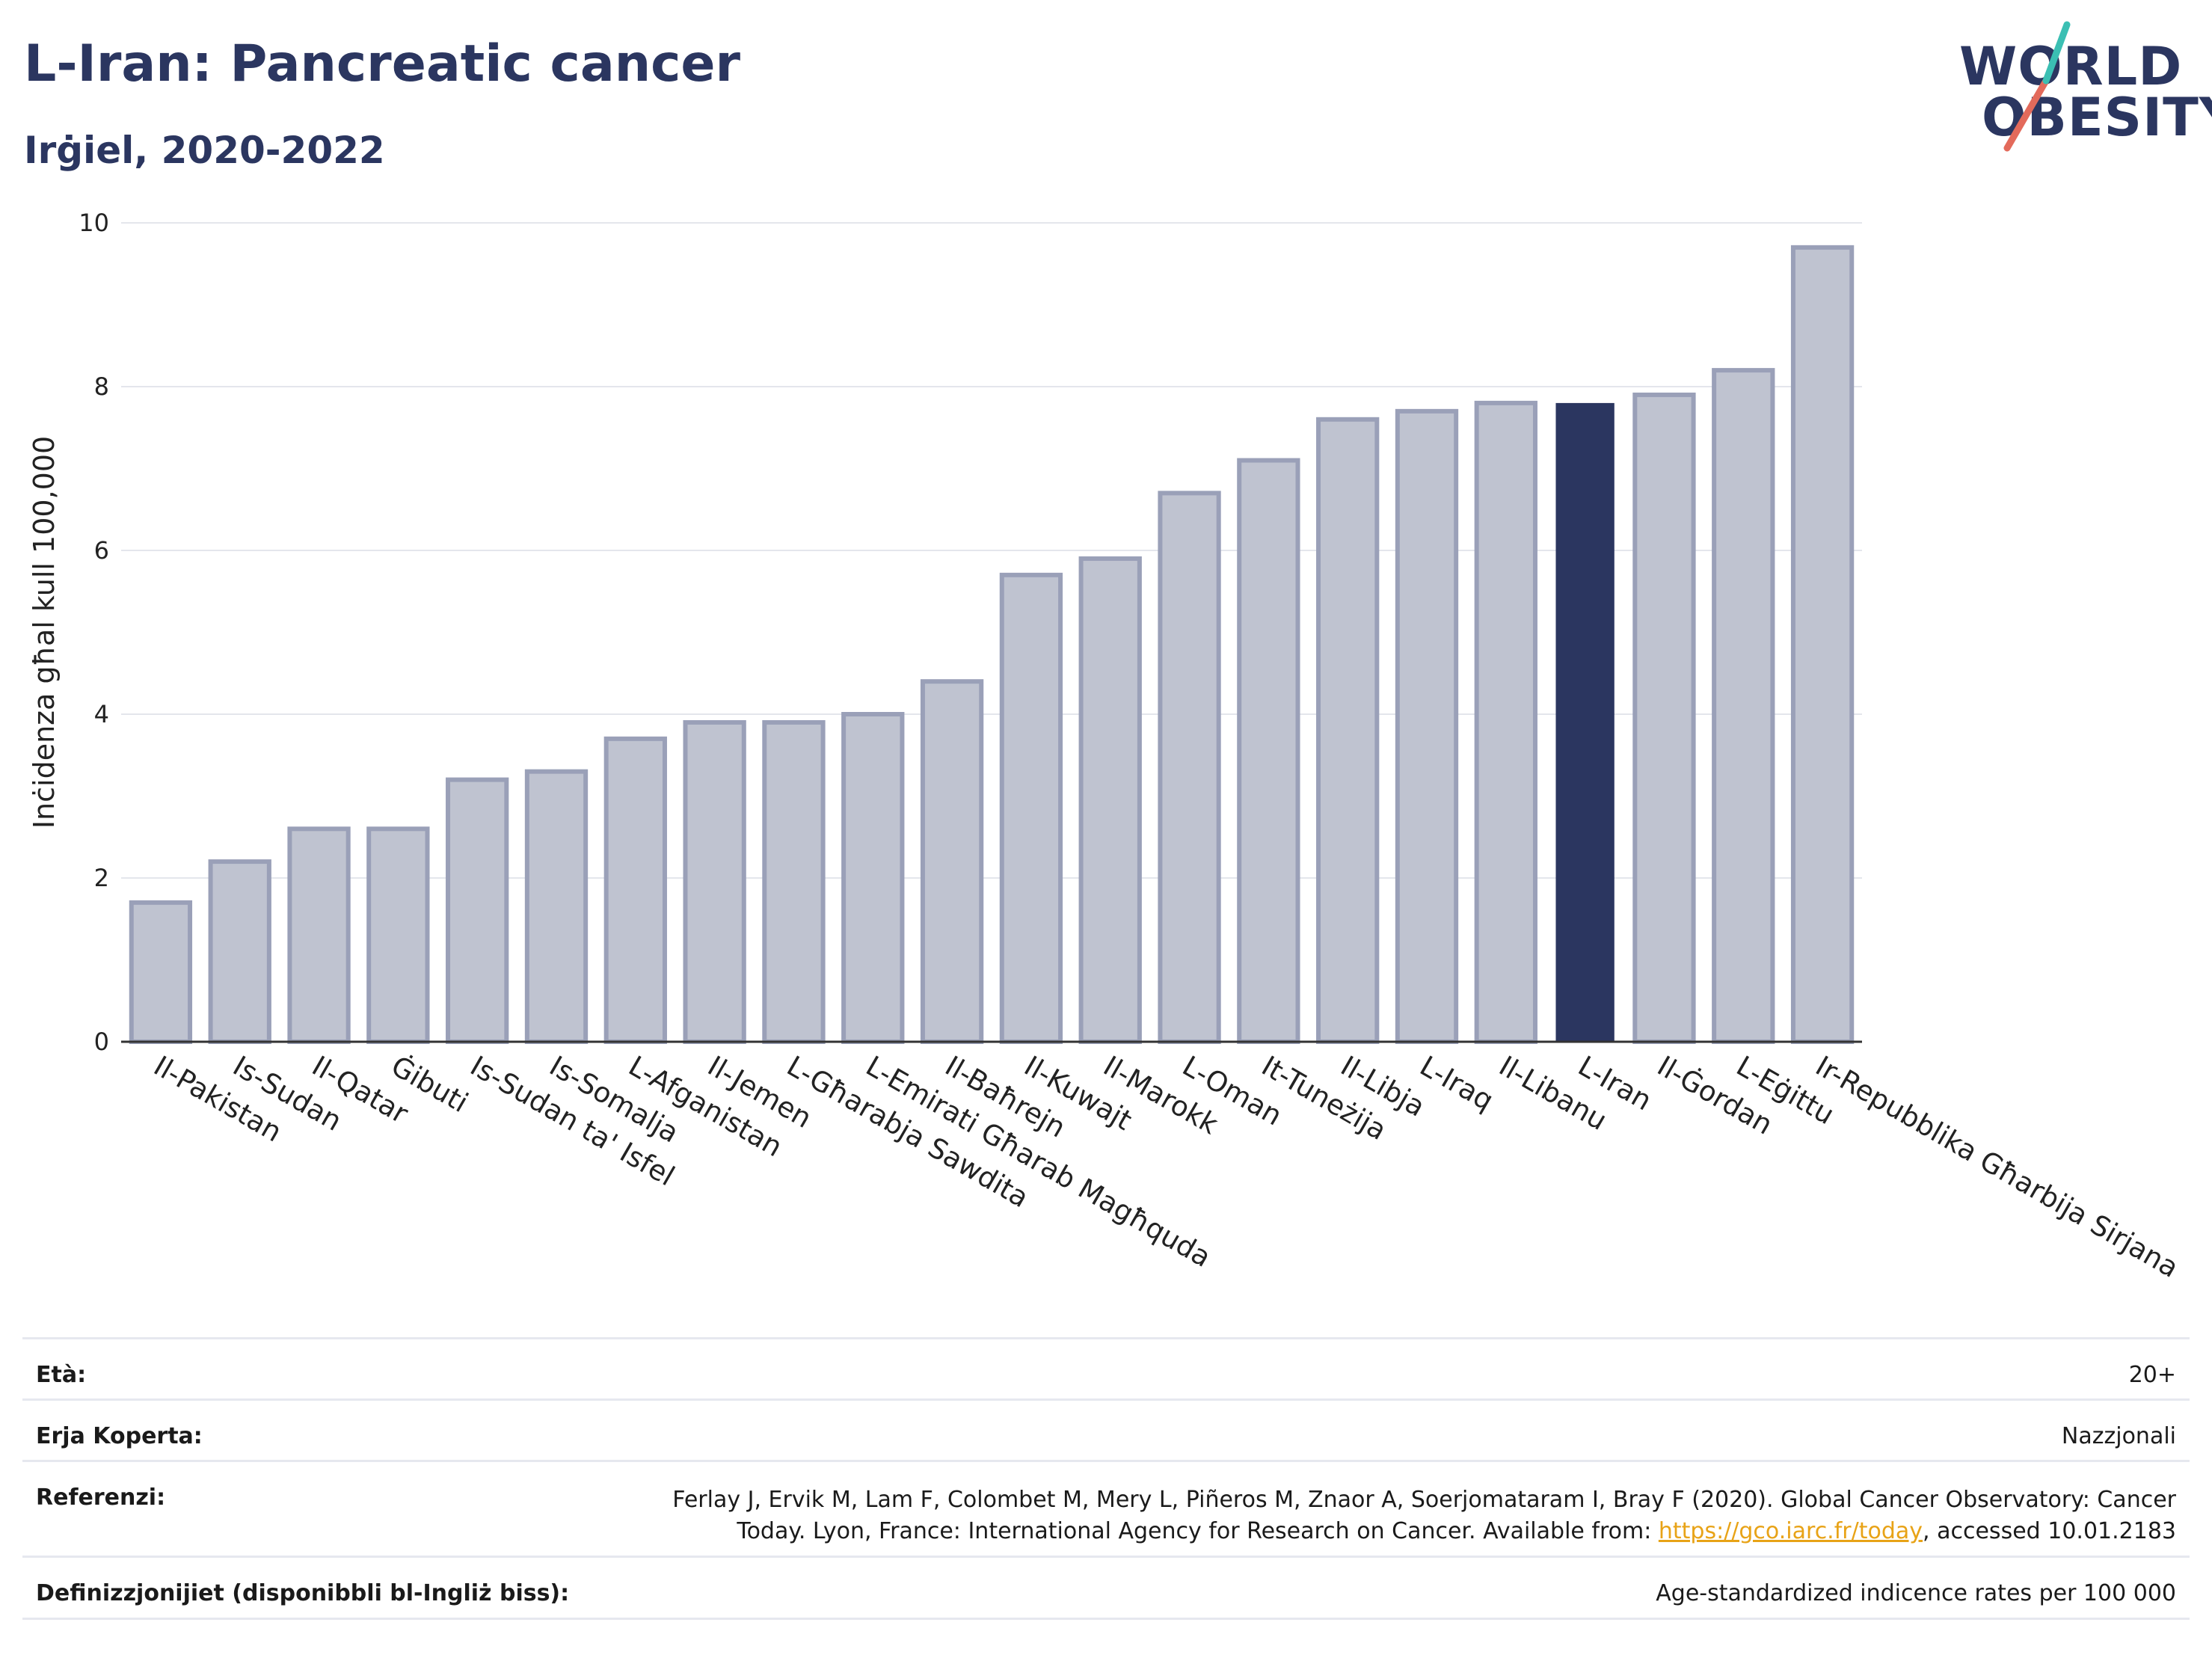 The height and width of the screenshot is (1655, 2212). What do you see at coordinates (1791, 1531) in the screenshot?
I see `reference-link: https://gco.iarc.fr/today` at bounding box center [1791, 1531].